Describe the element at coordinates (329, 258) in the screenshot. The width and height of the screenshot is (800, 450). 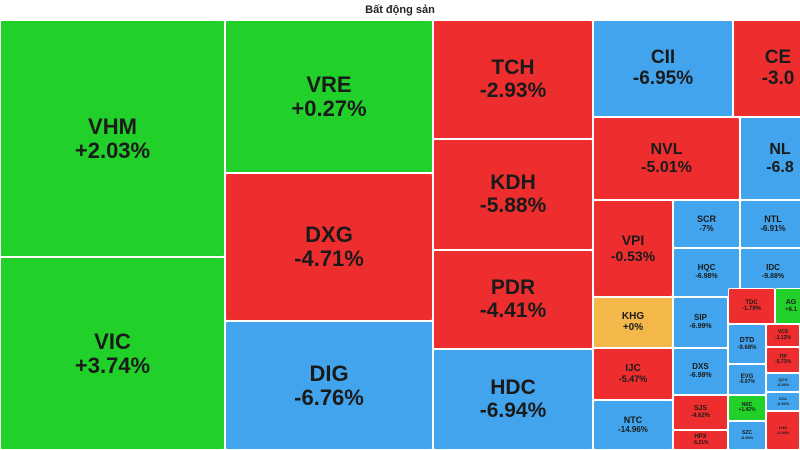
I see `tile-change: -4.71%` at that location.